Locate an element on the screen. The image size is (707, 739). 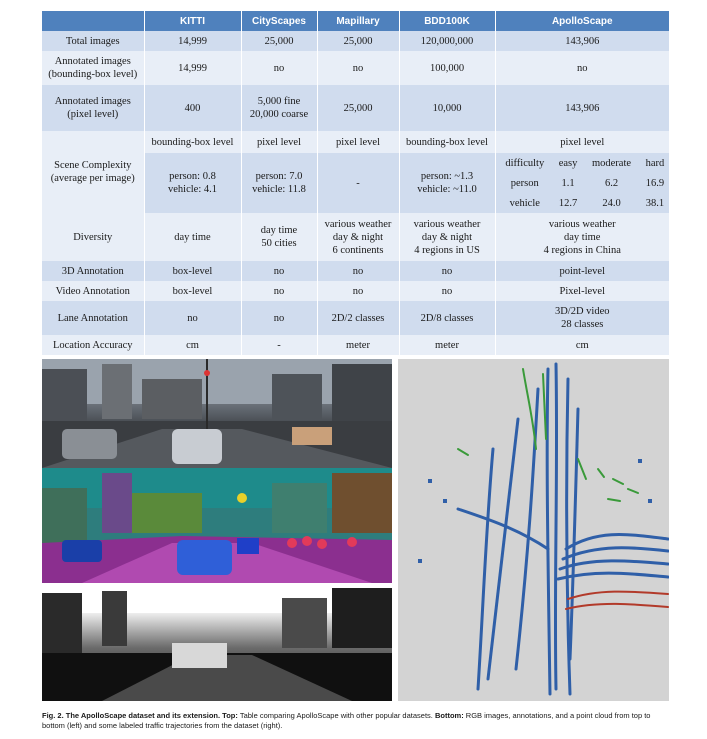
table-row: Location Accuracy cm - meter meter cm is located at coordinates (355, 345).